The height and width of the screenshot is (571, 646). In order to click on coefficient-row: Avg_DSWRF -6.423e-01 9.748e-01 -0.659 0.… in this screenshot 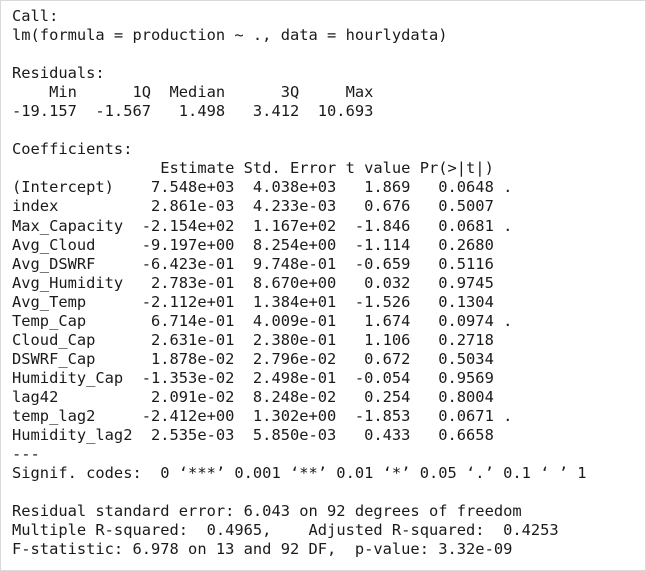, I will do `click(262, 263)`.